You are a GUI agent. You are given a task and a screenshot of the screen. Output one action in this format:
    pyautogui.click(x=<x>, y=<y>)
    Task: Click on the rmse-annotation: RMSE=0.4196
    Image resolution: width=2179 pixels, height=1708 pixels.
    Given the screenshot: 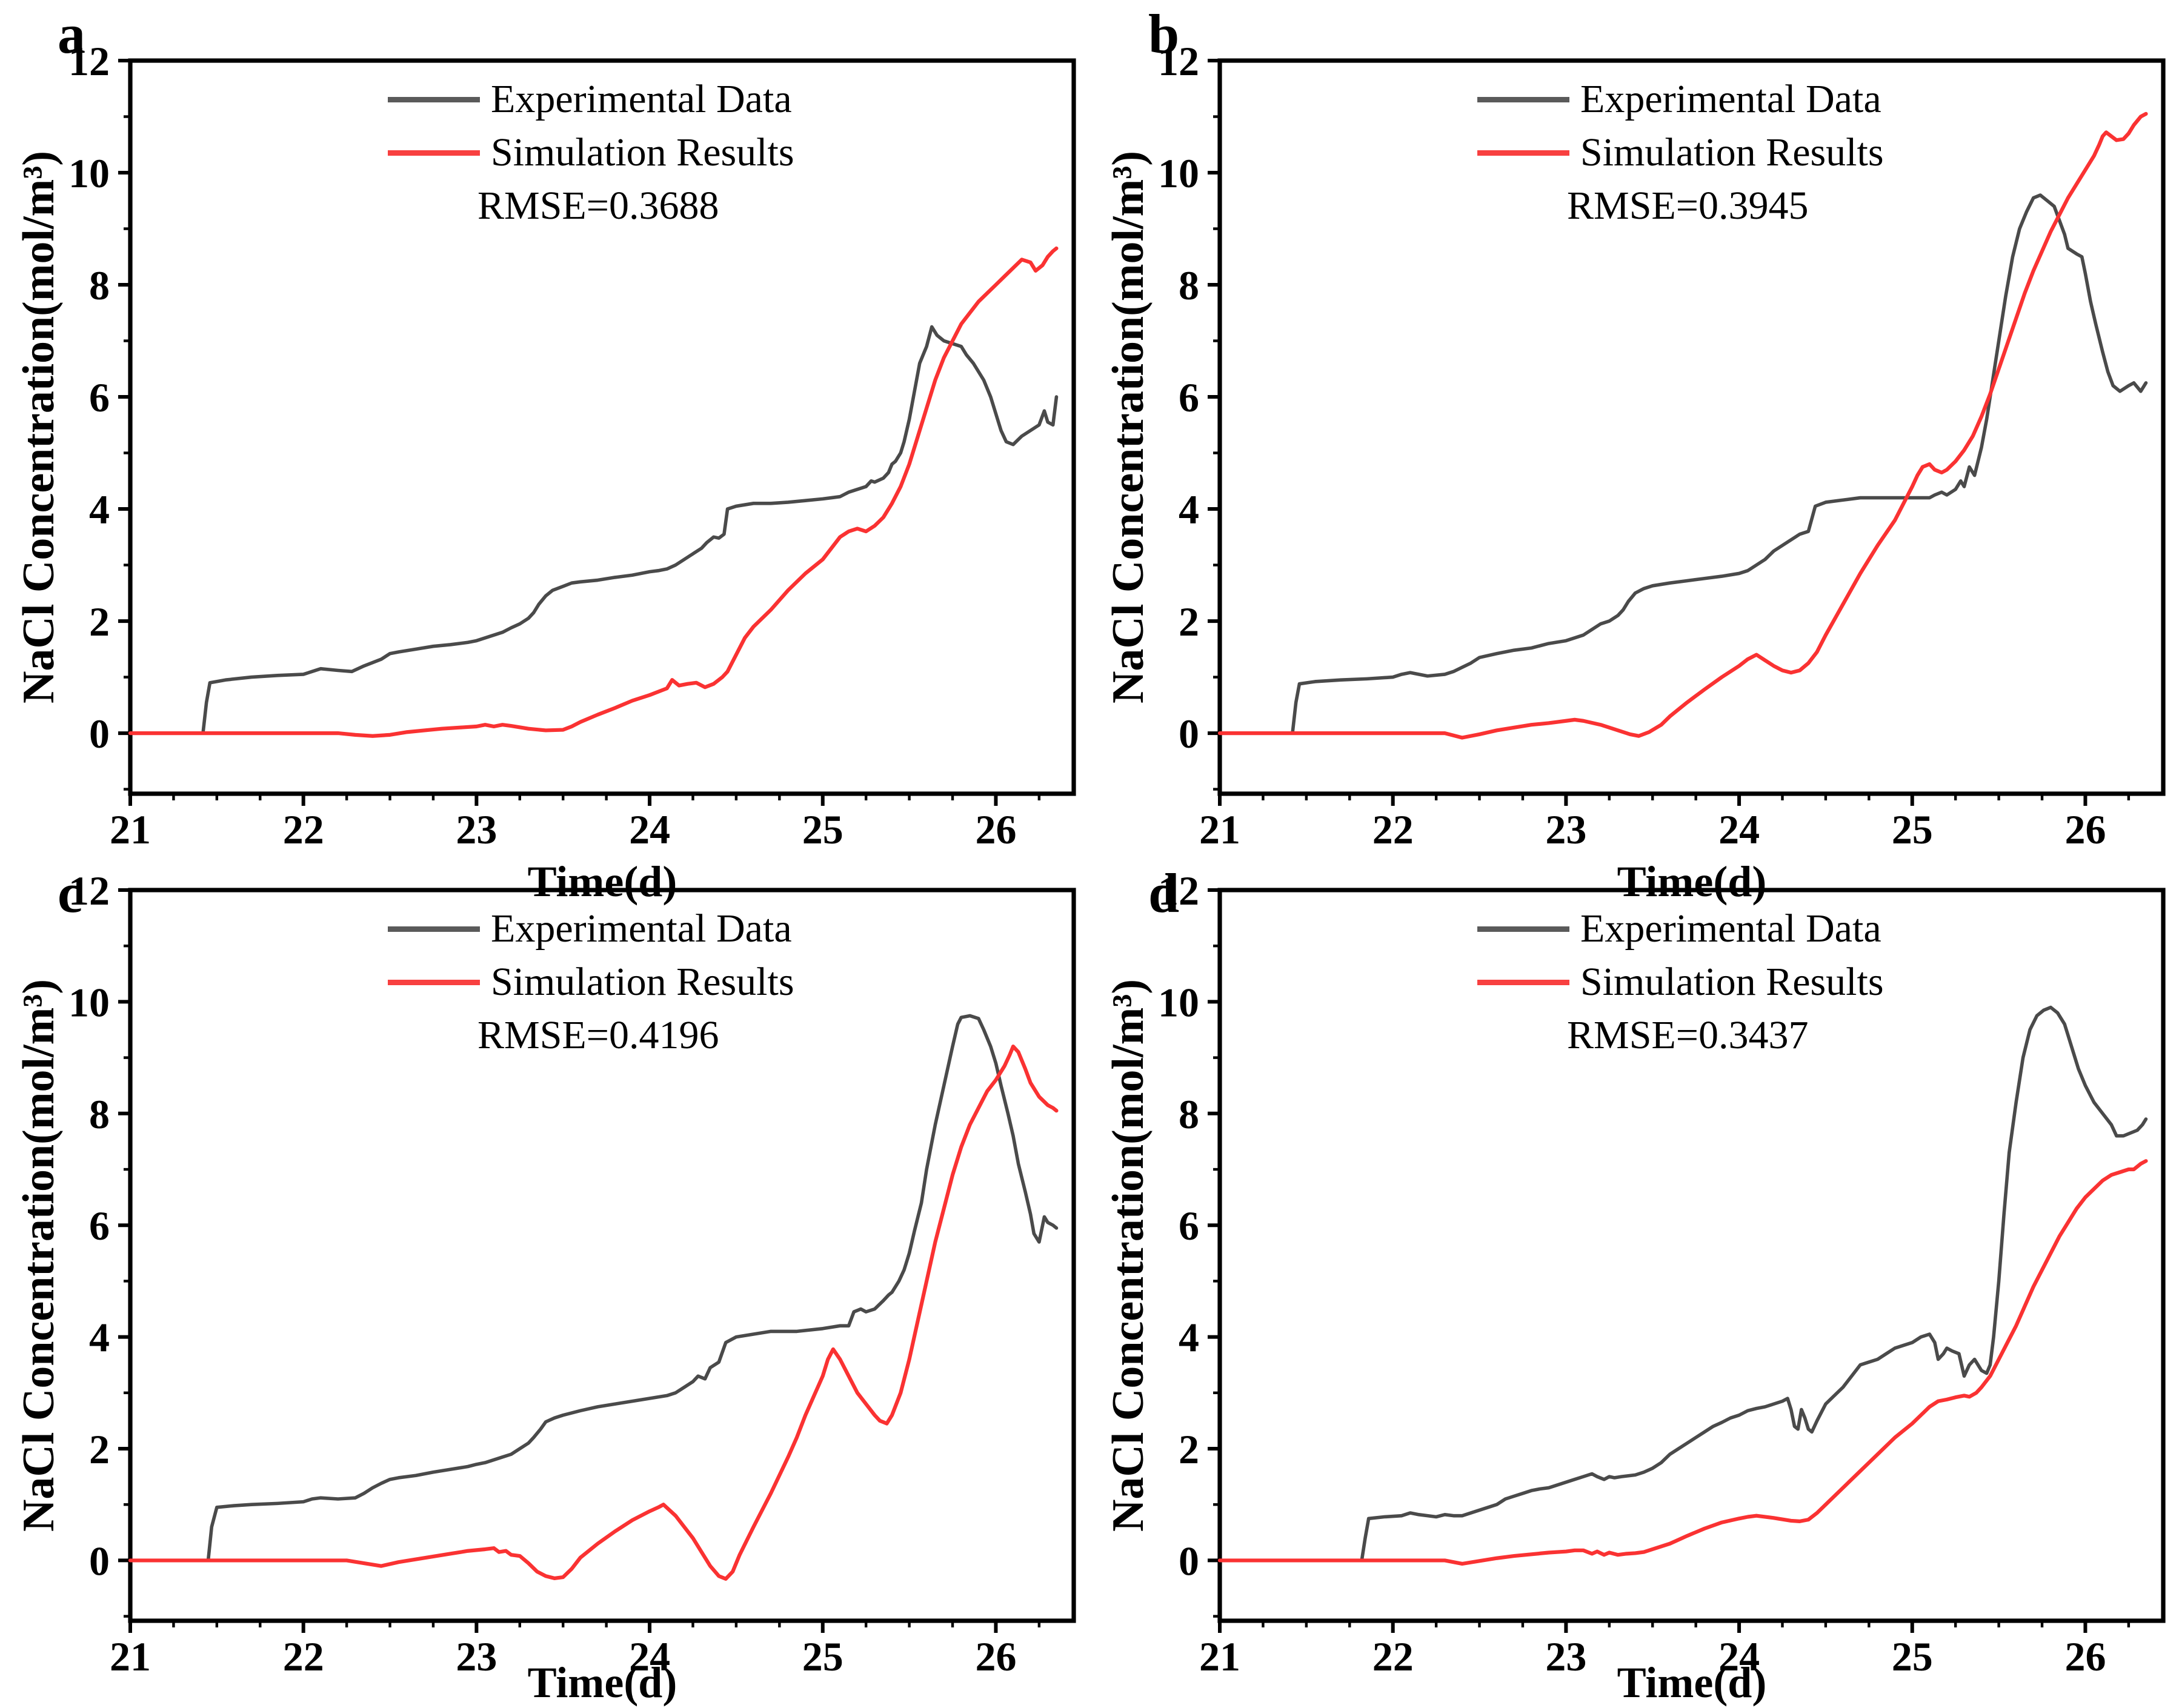 What is the action you would take?
    pyautogui.click(x=598, y=1035)
    